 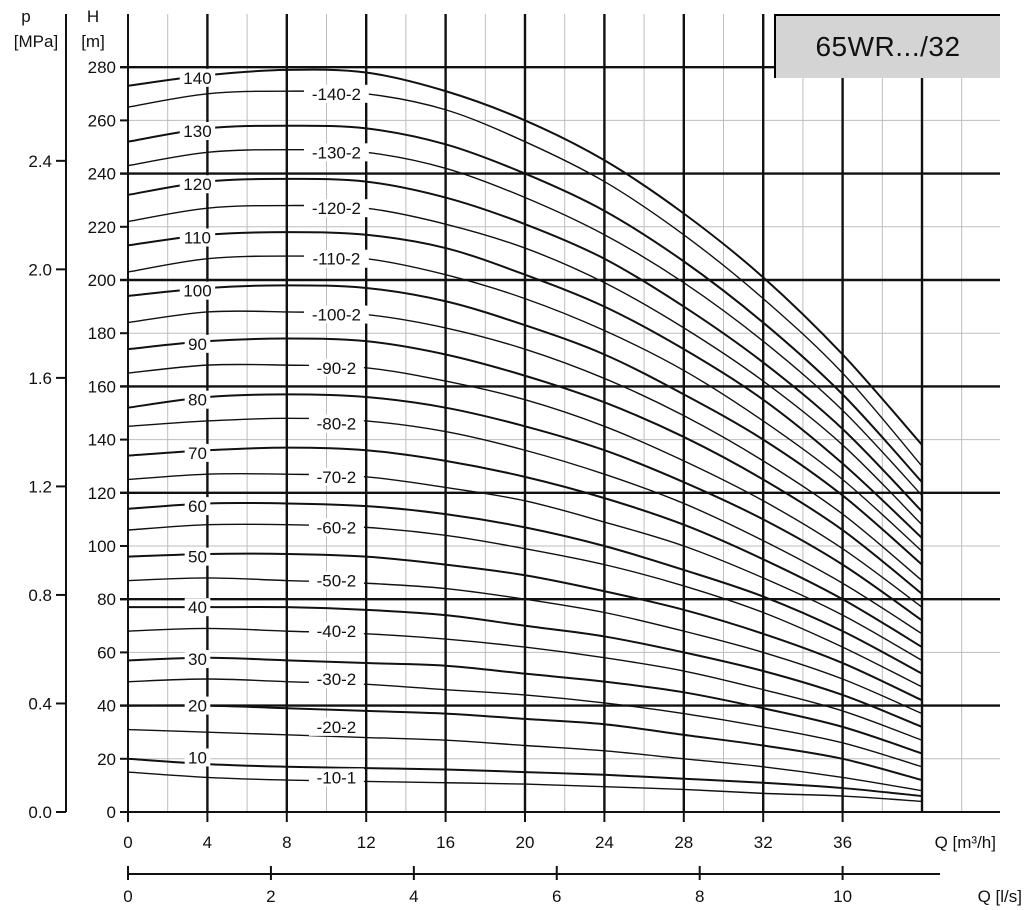 What do you see at coordinates (604, 842) in the screenshot?
I see `q-m3h-tick-label: 24` at bounding box center [604, 842].